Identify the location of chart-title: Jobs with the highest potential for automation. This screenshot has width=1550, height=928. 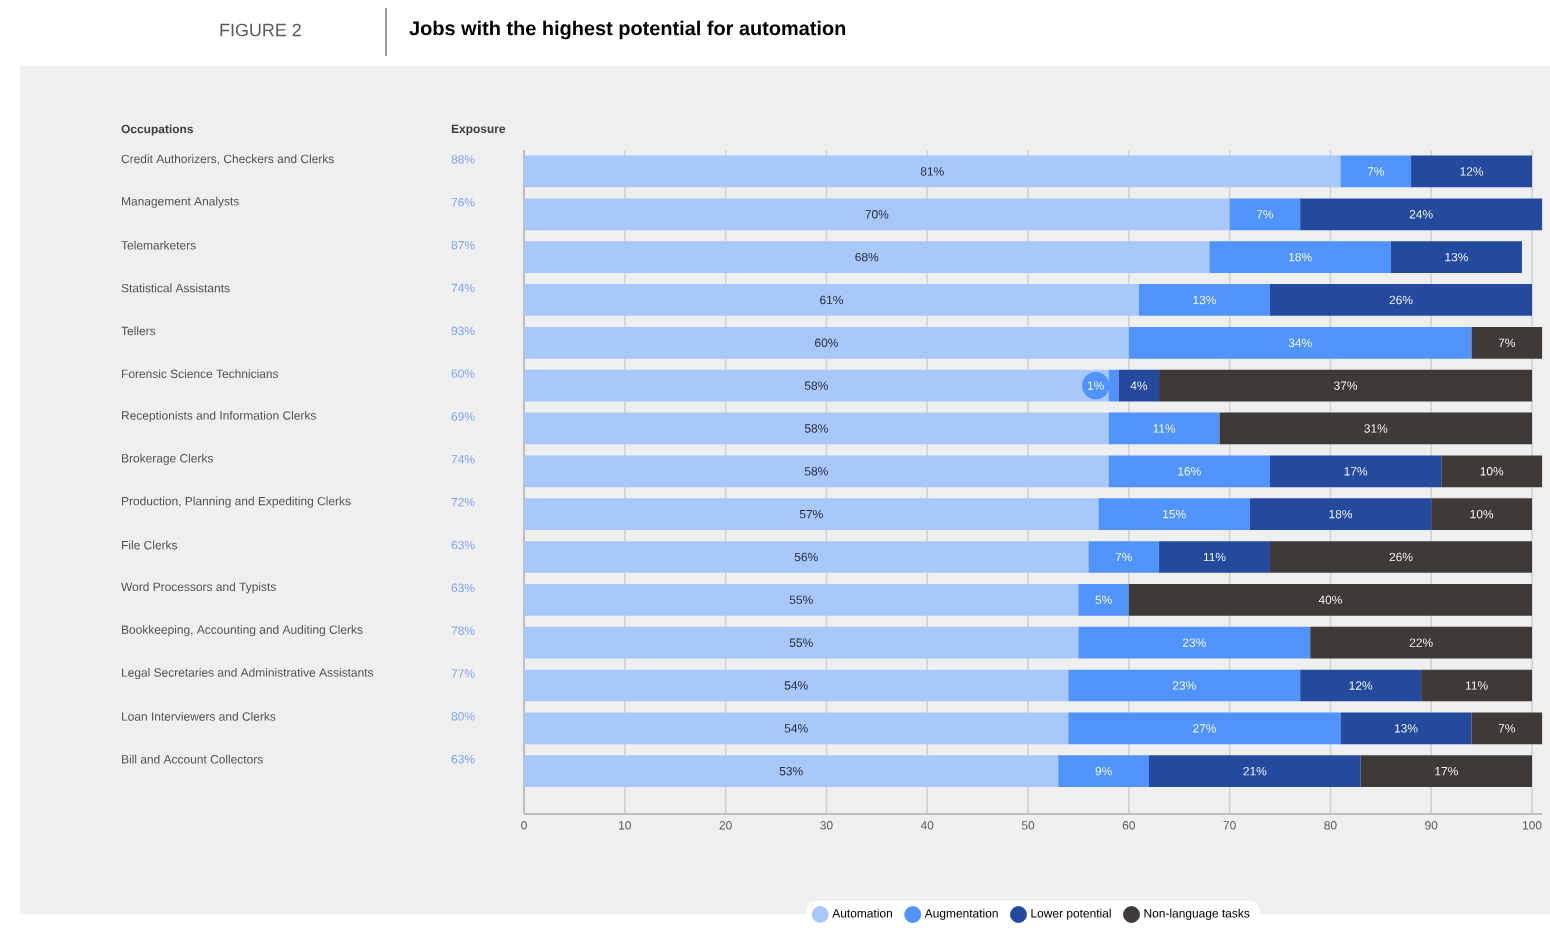
(627, 30).